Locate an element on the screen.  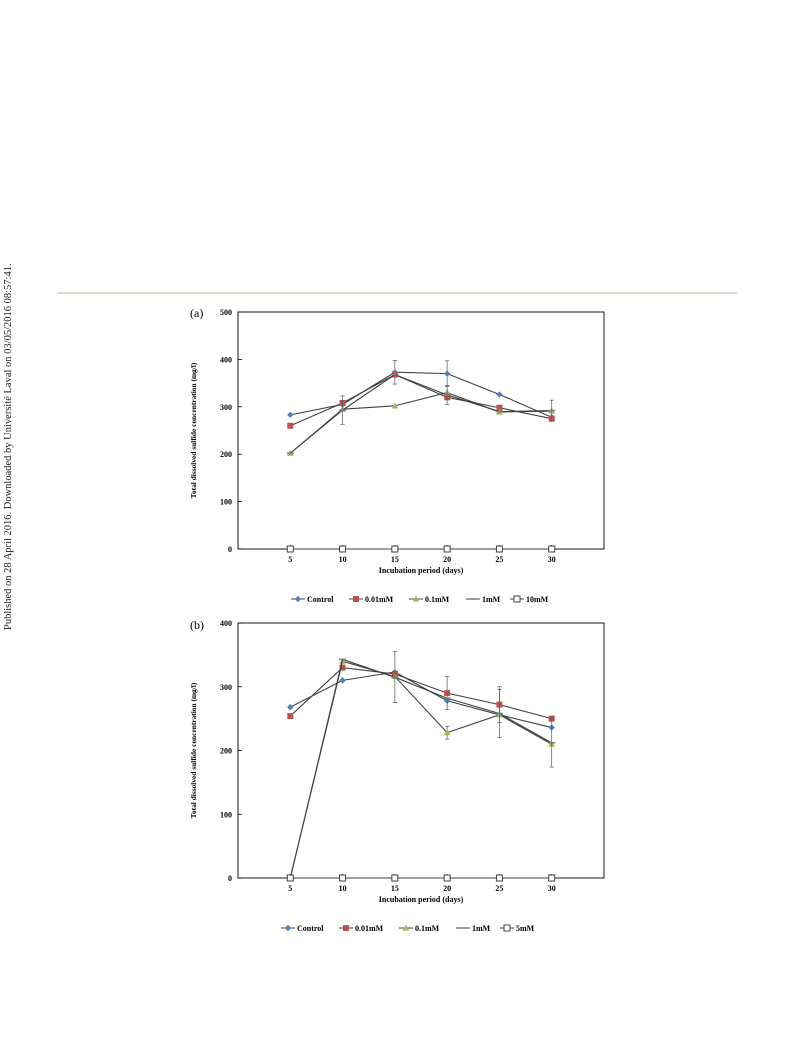
legend-item: 5mM is located at coordinates (517, 928).